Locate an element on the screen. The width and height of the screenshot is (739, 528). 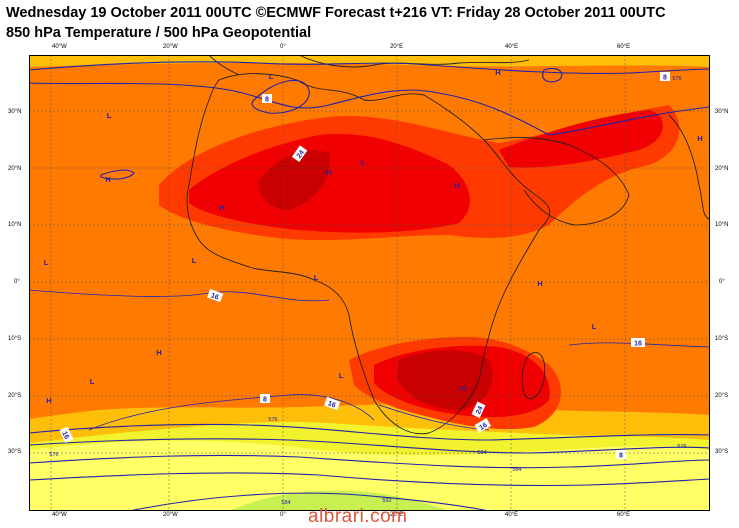
lat-label-right: 10°S is located at coordinates (722, 339).